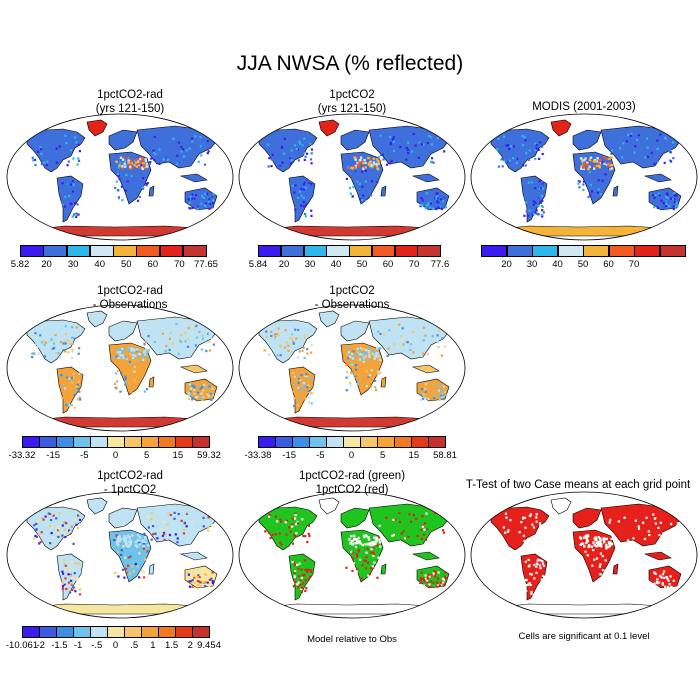 This screenshot has width=700, height=700. What do you see at coordinates (22, 645) in the screenshot?
I see `colorbar-label: -10.061` at bounding box center [22, 645].